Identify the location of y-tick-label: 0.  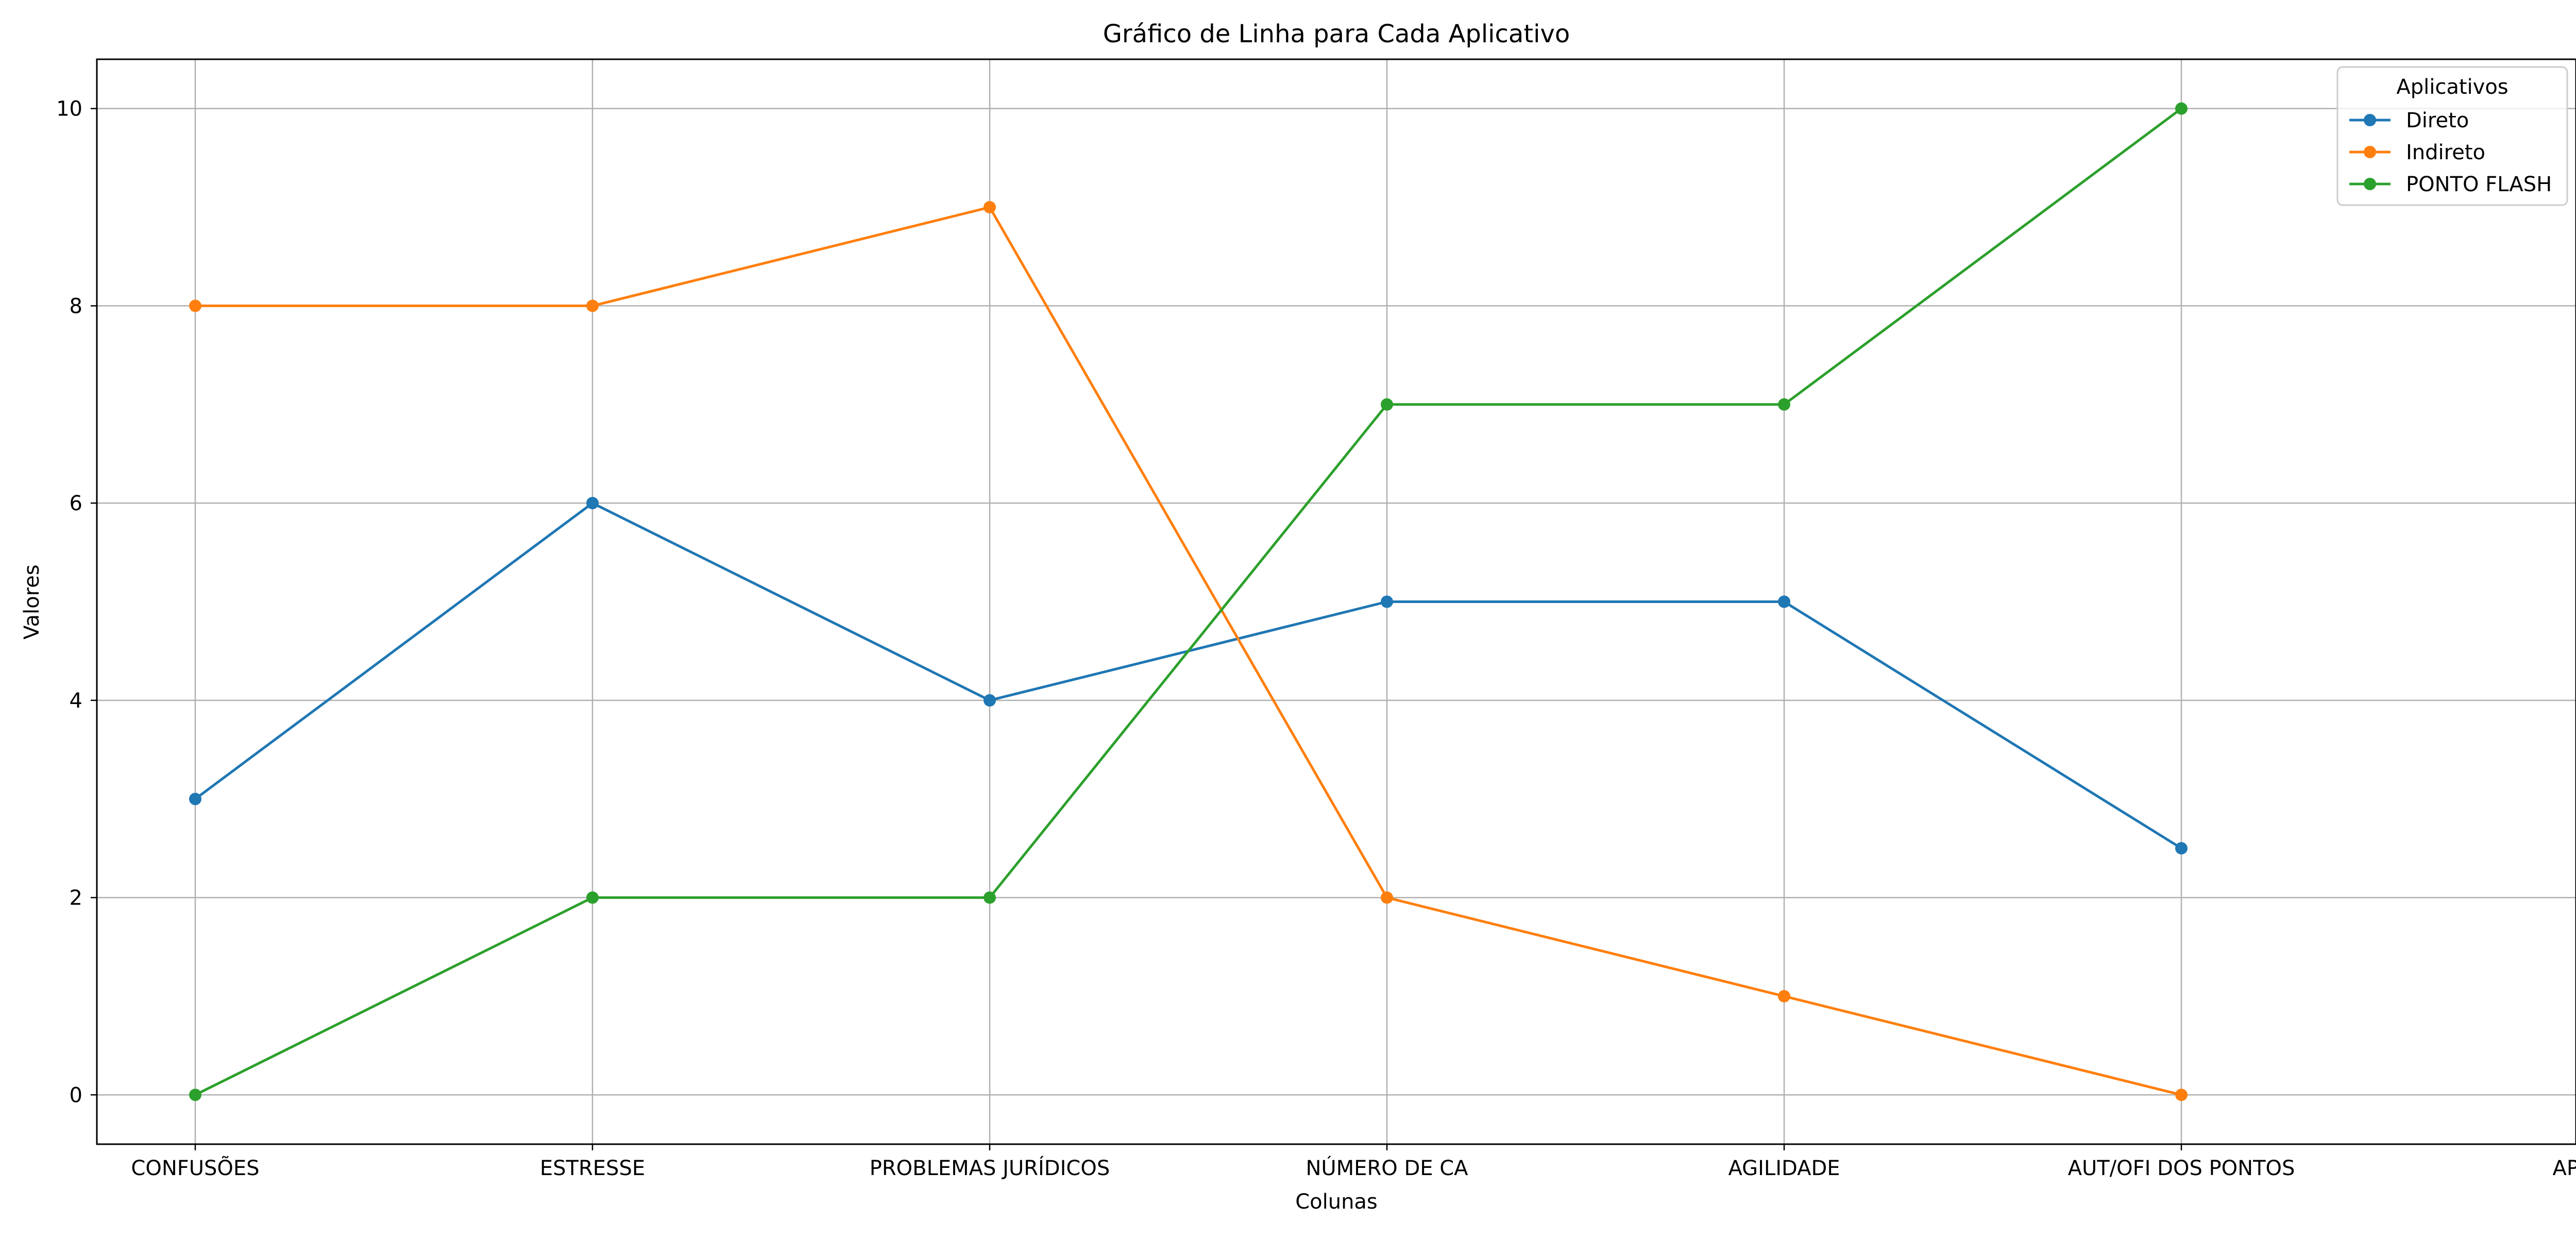
(76, 1095).